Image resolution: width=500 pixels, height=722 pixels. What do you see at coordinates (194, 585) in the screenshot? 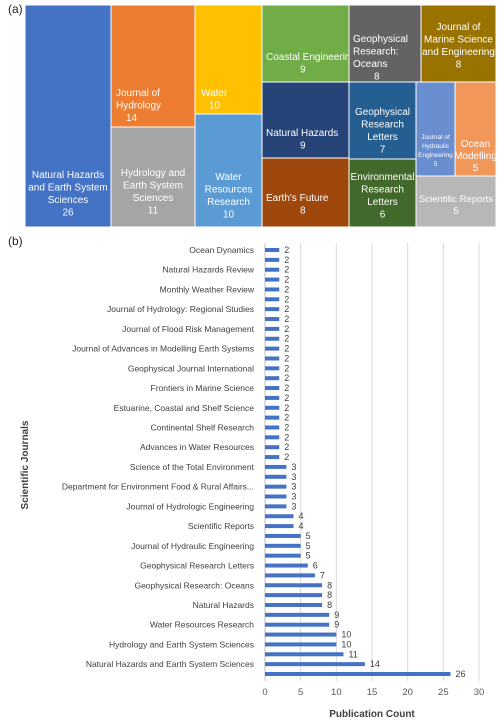
I see `category-tick-label: Geophysical Research: Oceans` at bounding box center [194, 585].